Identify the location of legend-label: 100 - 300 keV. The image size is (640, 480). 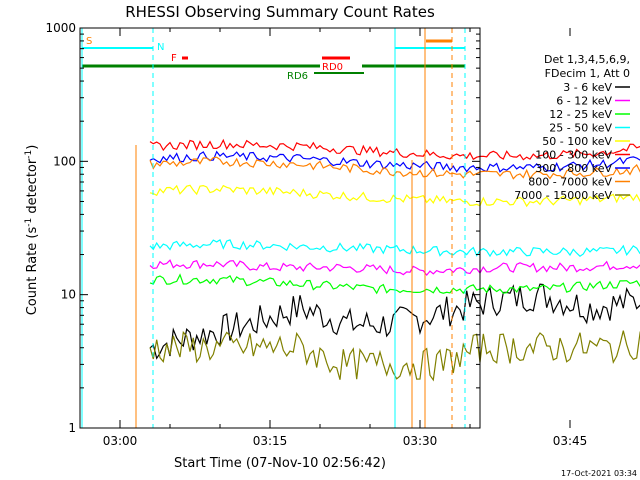
(573, 155).